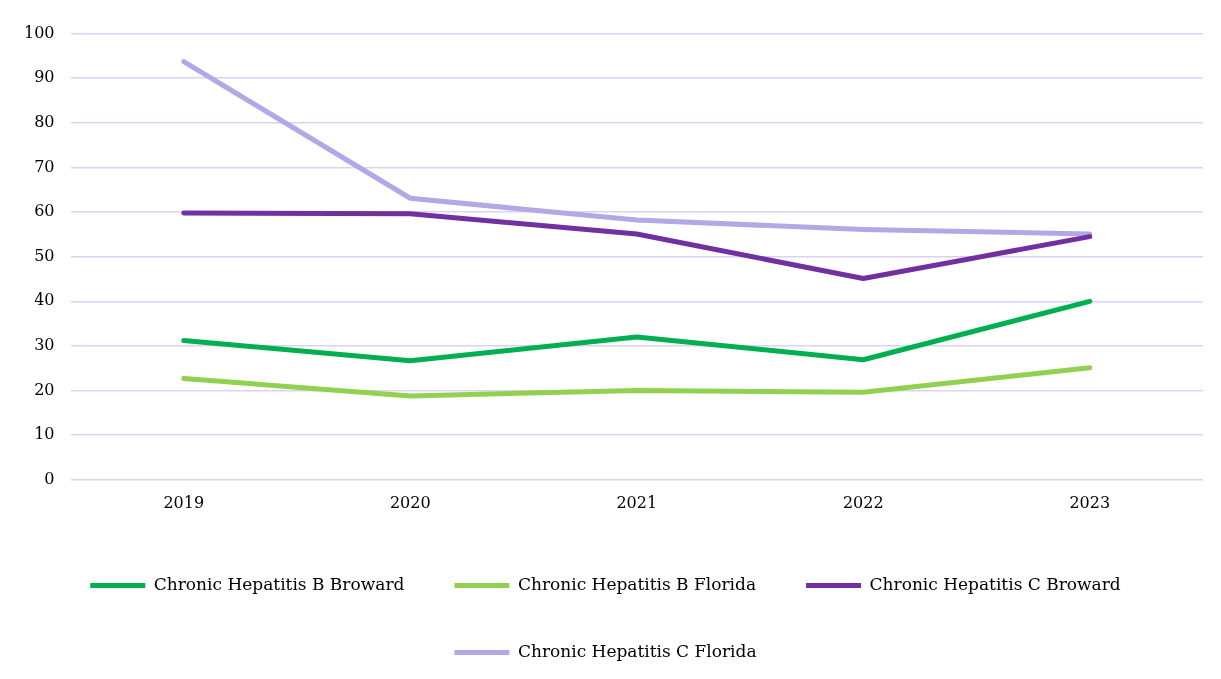  Describe the element at coordinates (44, 345) in the screenshot. I see `y-tick-label: 30` at that location.